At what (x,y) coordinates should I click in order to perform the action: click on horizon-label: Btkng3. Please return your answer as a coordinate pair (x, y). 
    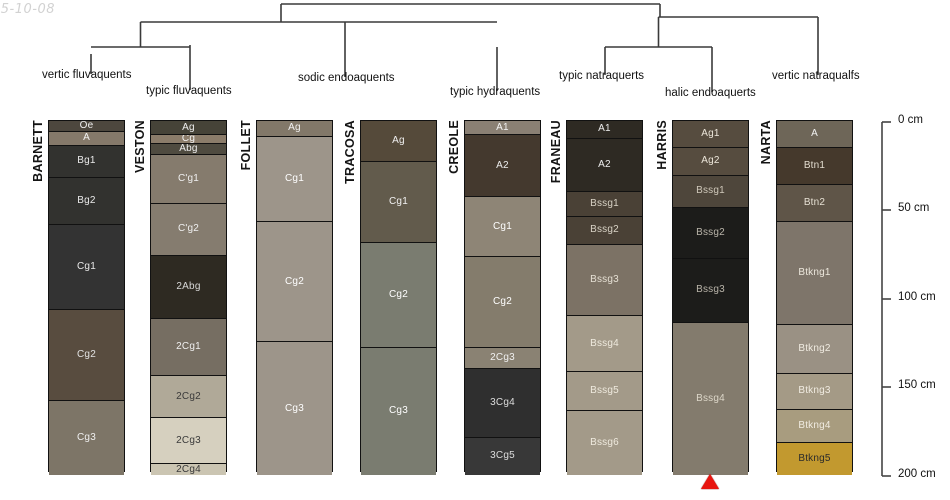
    Looking at the image, I should click on (814, 391).